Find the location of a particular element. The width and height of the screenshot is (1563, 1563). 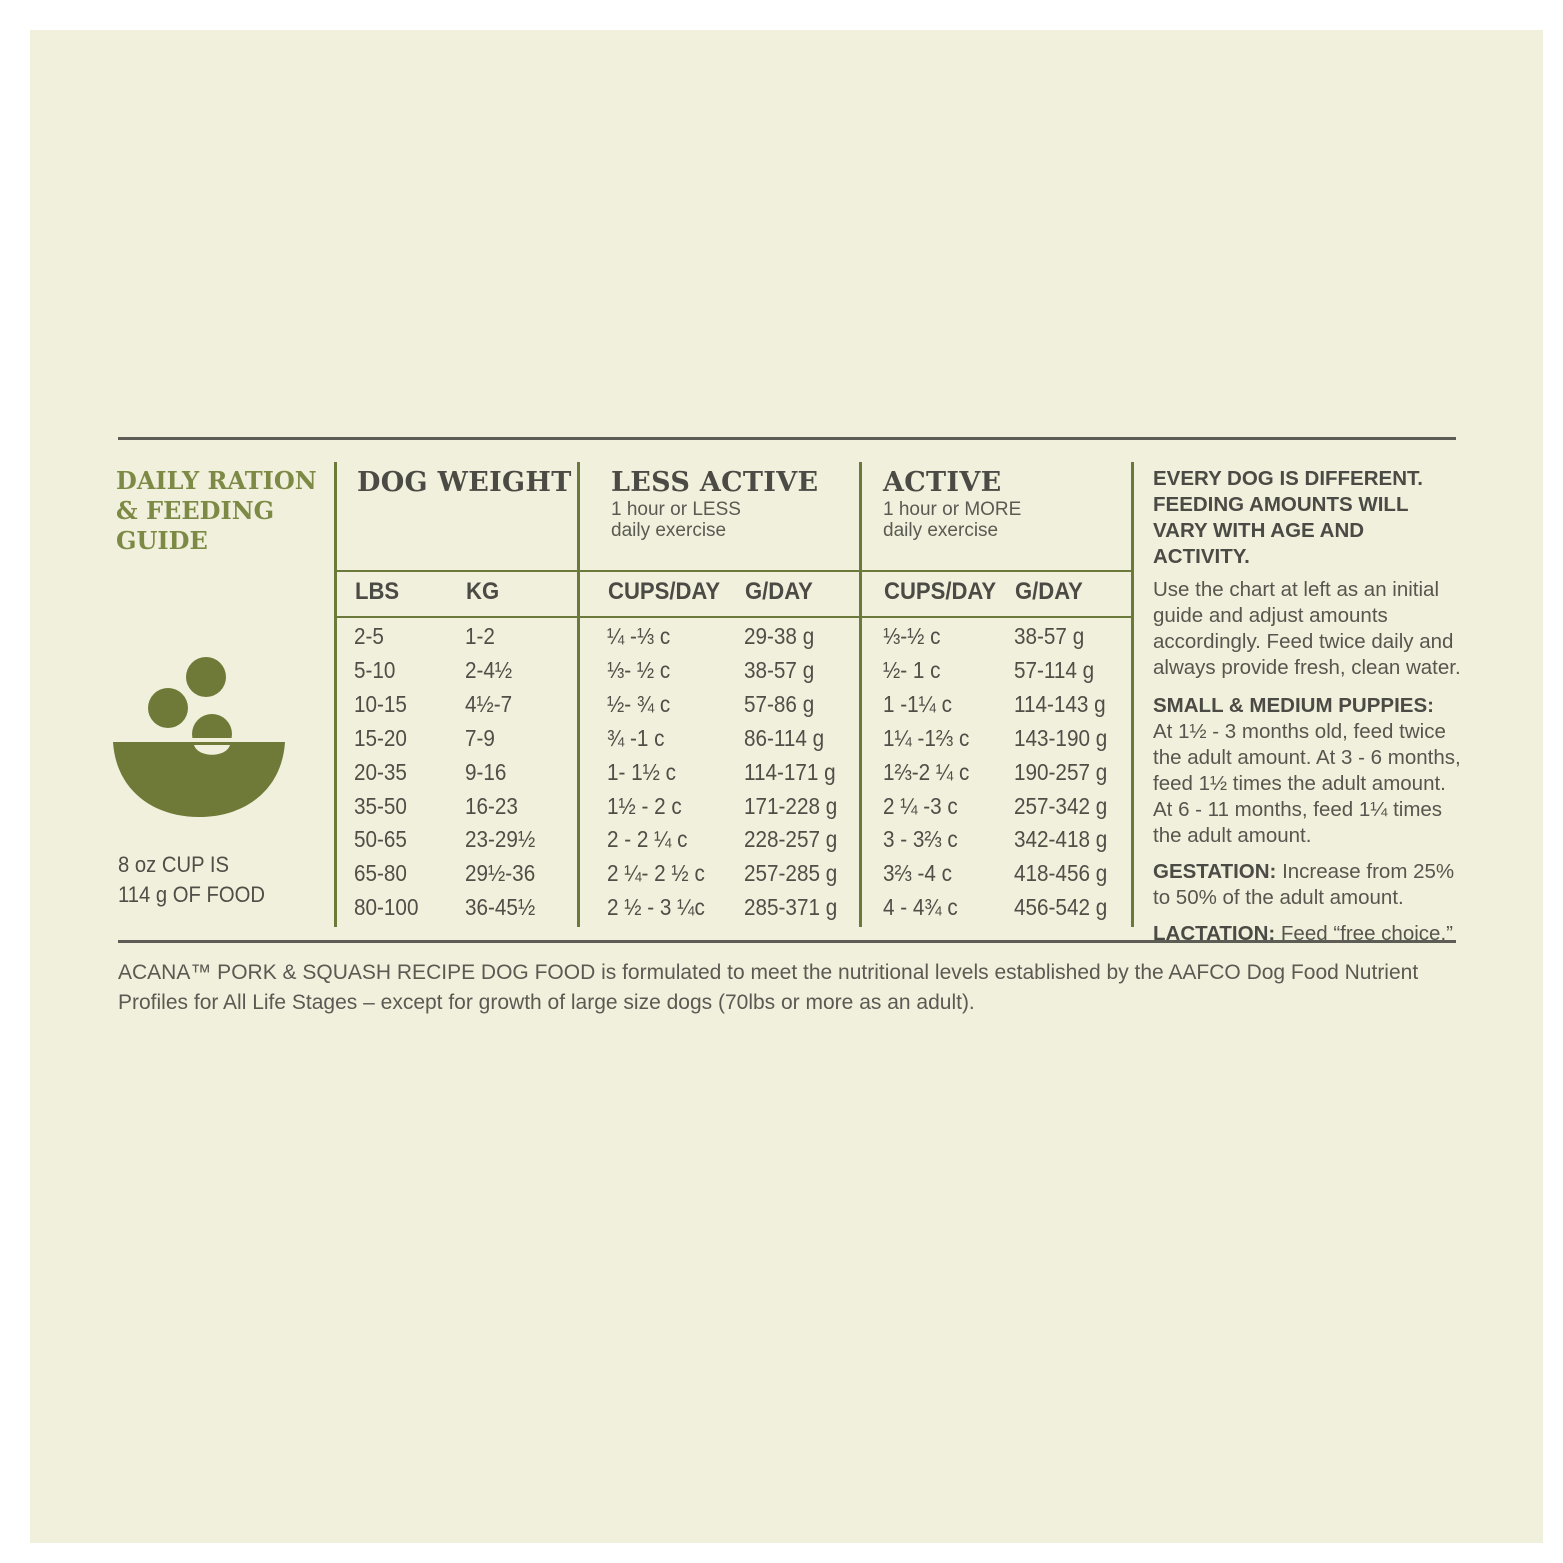

cups-less-active-cell: 2 ½ - 3 ¼c is located at coordinates (656, 907).